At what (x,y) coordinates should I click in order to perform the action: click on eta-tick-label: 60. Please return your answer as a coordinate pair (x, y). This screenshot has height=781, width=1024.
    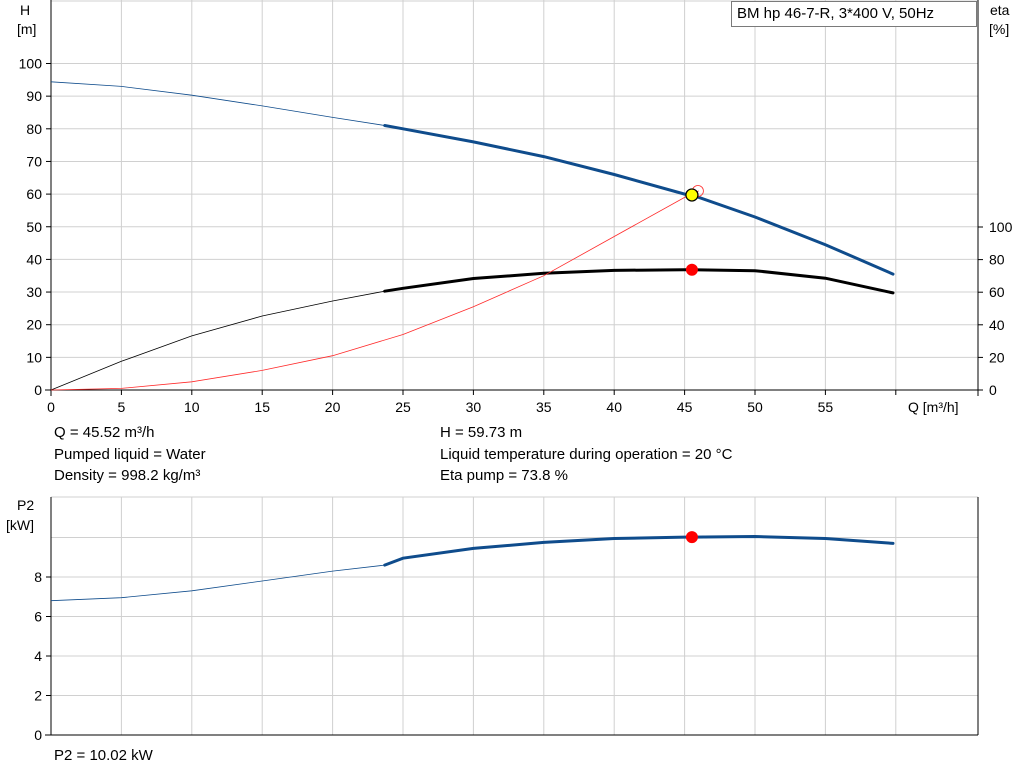
    Looking at the image, I should click on (997, 292).